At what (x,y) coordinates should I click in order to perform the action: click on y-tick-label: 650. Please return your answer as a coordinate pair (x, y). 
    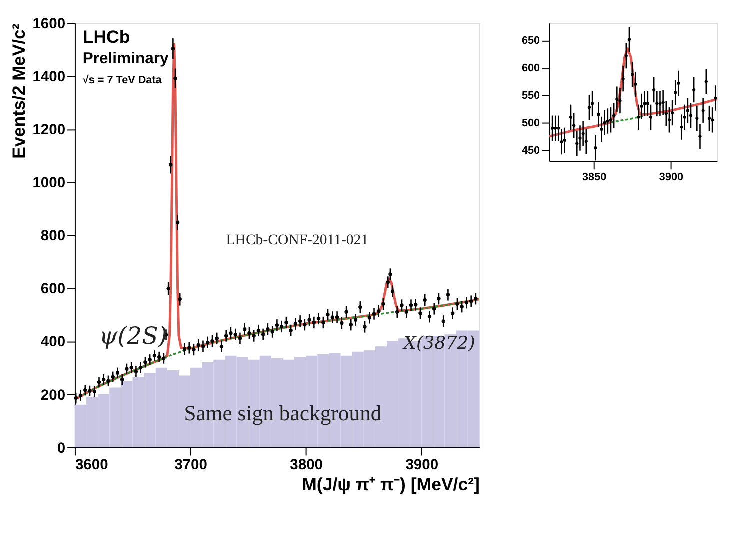
    Looking at the image, I should click on (531, 41).